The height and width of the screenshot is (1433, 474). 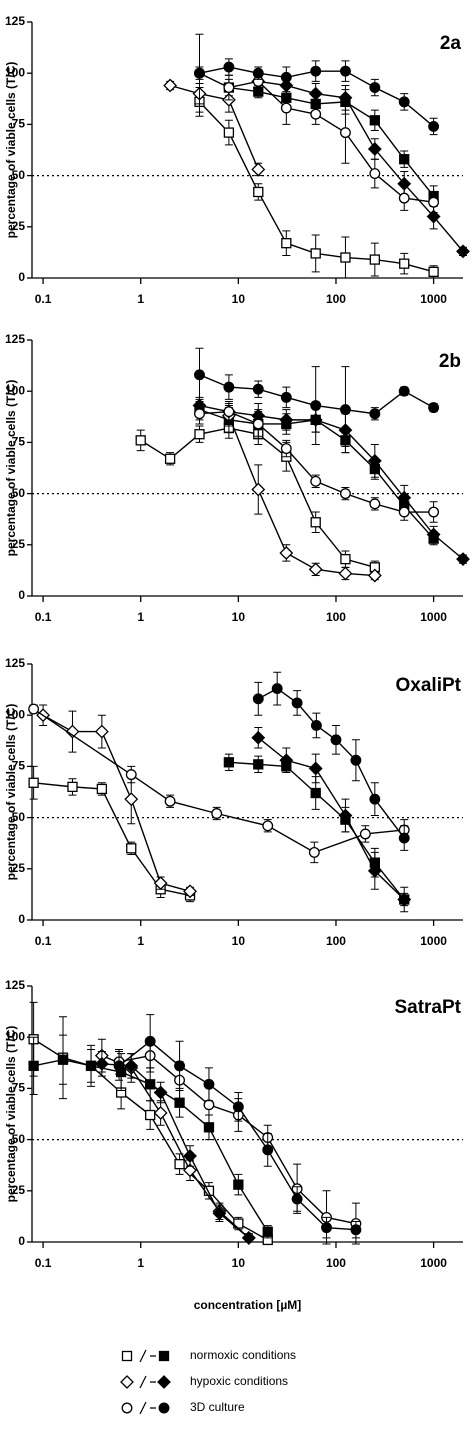 What do you see at coordinates (451, 43) in the screenshot?
I see `panel-title: 2a` at bounding box center [451, 43].